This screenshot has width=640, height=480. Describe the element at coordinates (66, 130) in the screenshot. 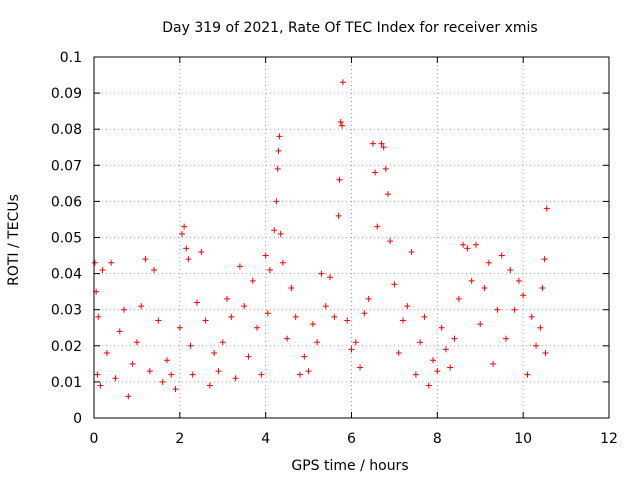

I see `y-tick-label: 0.08` at that location.